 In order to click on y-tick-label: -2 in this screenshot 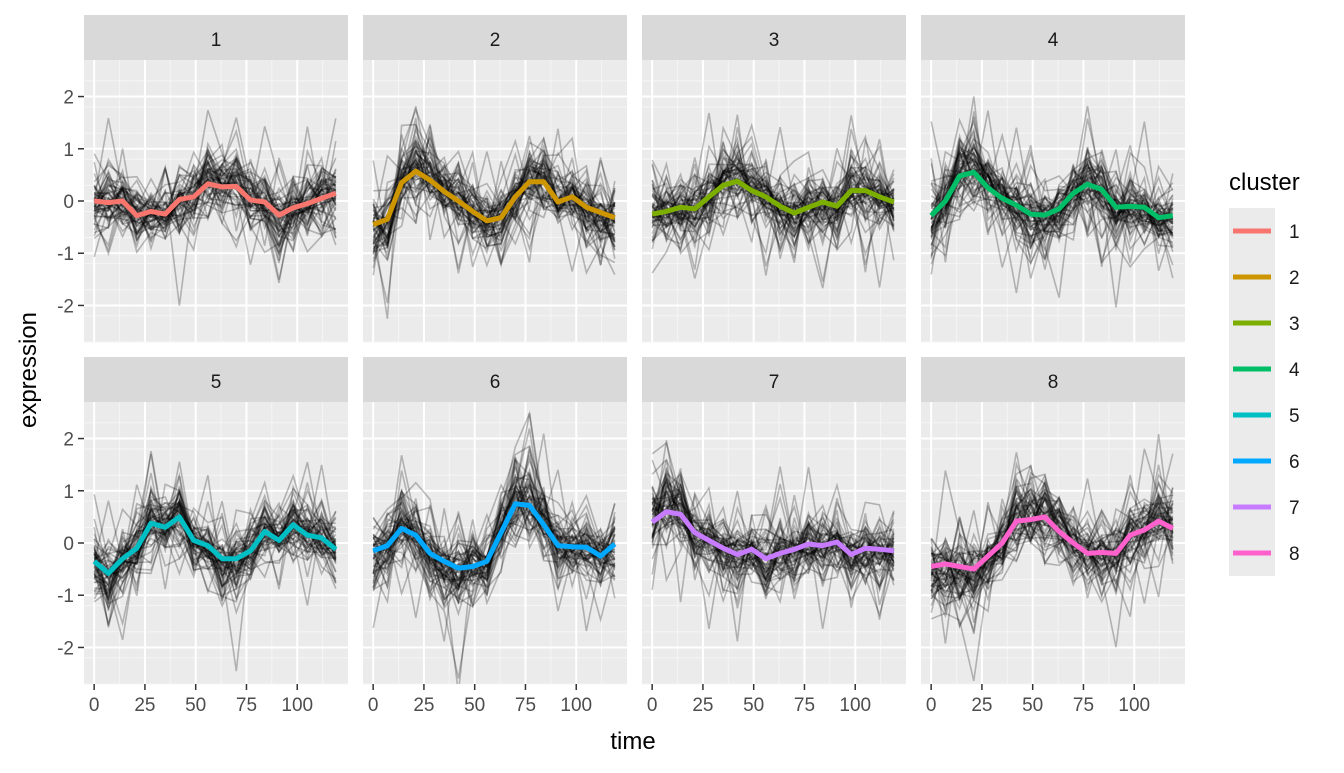, I will do `click(65, 648)`.